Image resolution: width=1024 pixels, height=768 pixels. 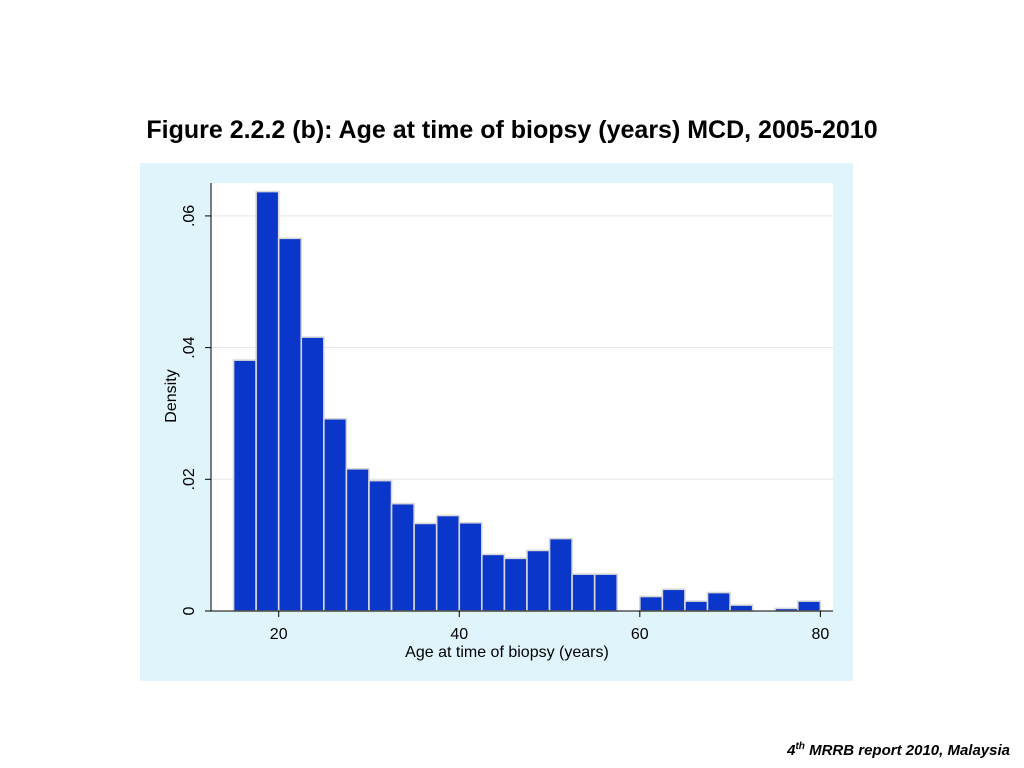 I want to click on x-axis-title: Age at time of biopsy (years), so click(x=507, y=652).